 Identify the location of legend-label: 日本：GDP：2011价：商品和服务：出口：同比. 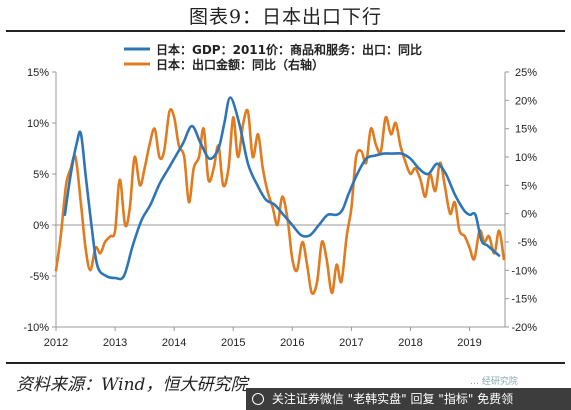
(289, 49).